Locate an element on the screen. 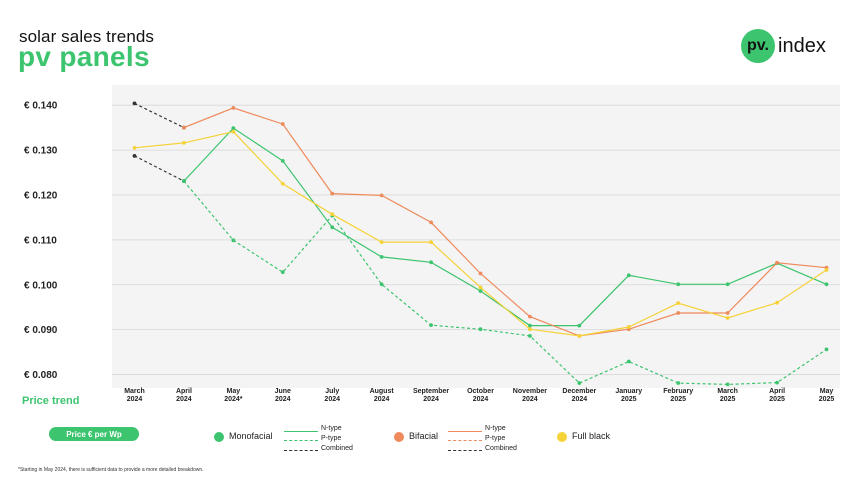 This screenshot has height=492, width=850. x-tick-label: March is located at coordinates (727, 391).